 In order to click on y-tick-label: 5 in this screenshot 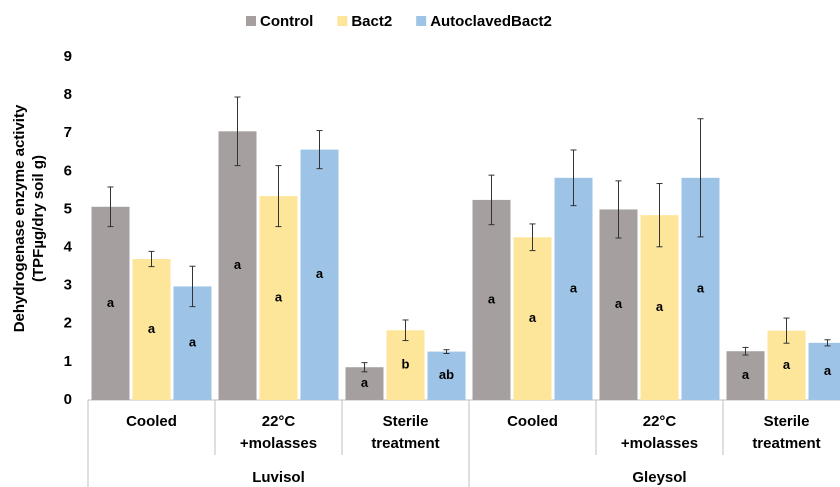, I will do `click(68, 208)`.